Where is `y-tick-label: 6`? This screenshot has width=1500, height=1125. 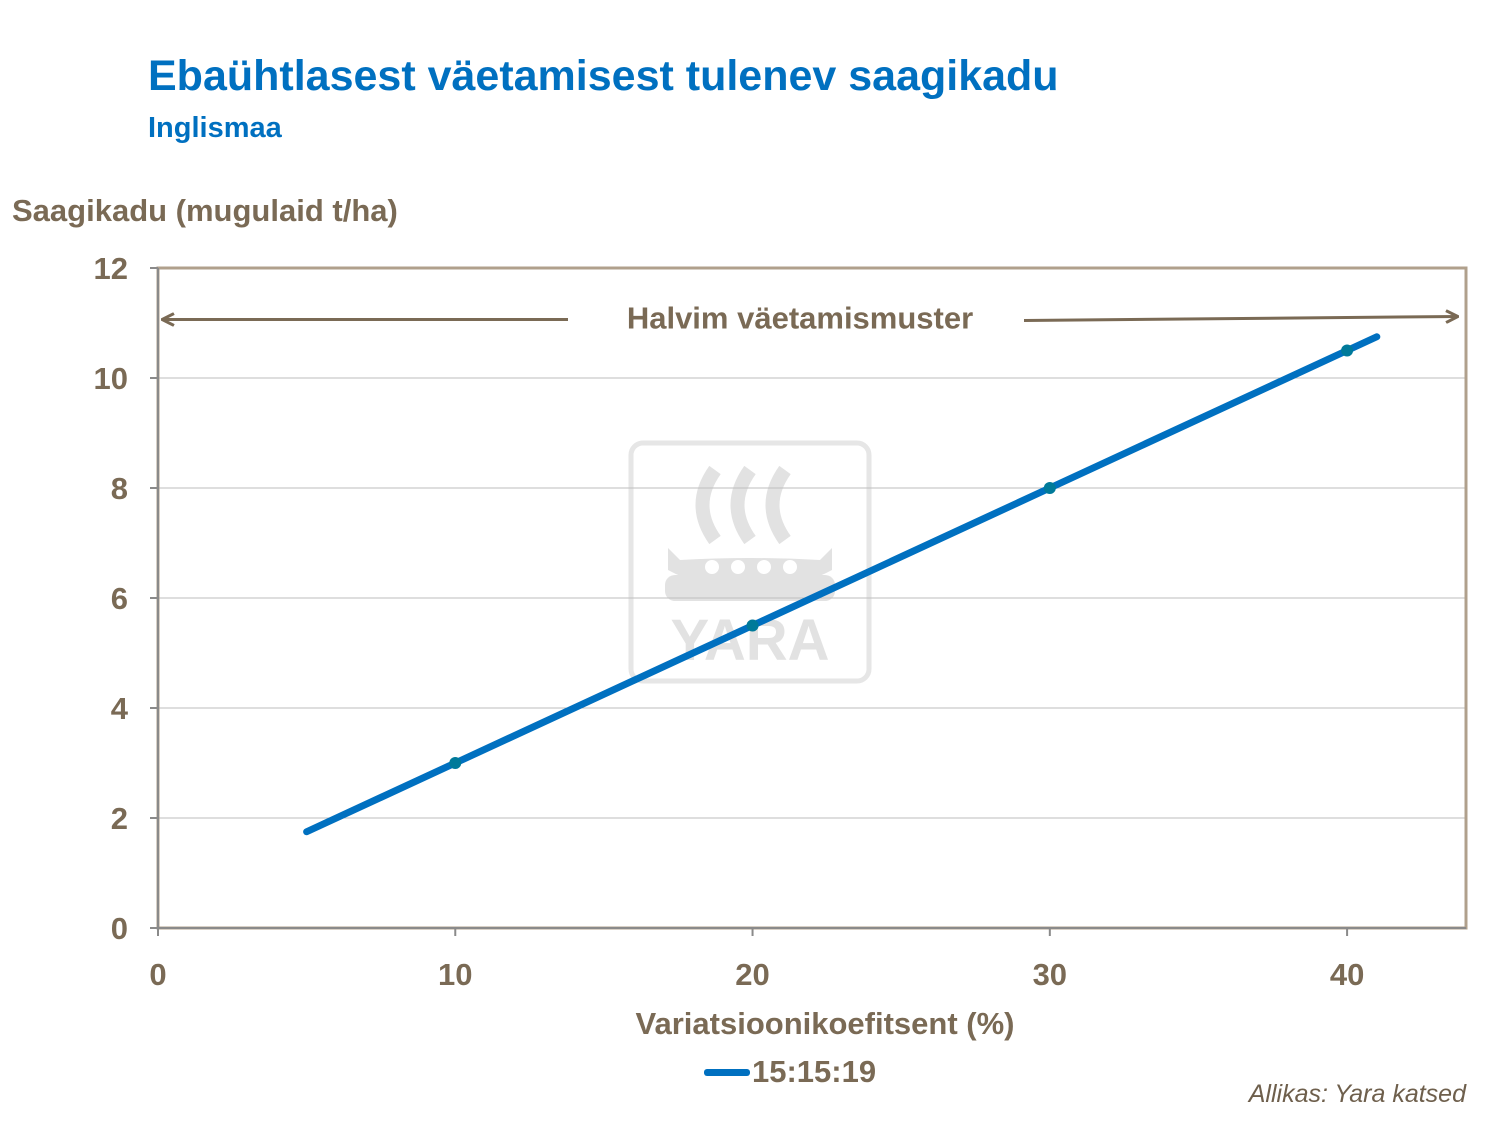
y-tick-label: 6 is located at coordinates (119, 598).